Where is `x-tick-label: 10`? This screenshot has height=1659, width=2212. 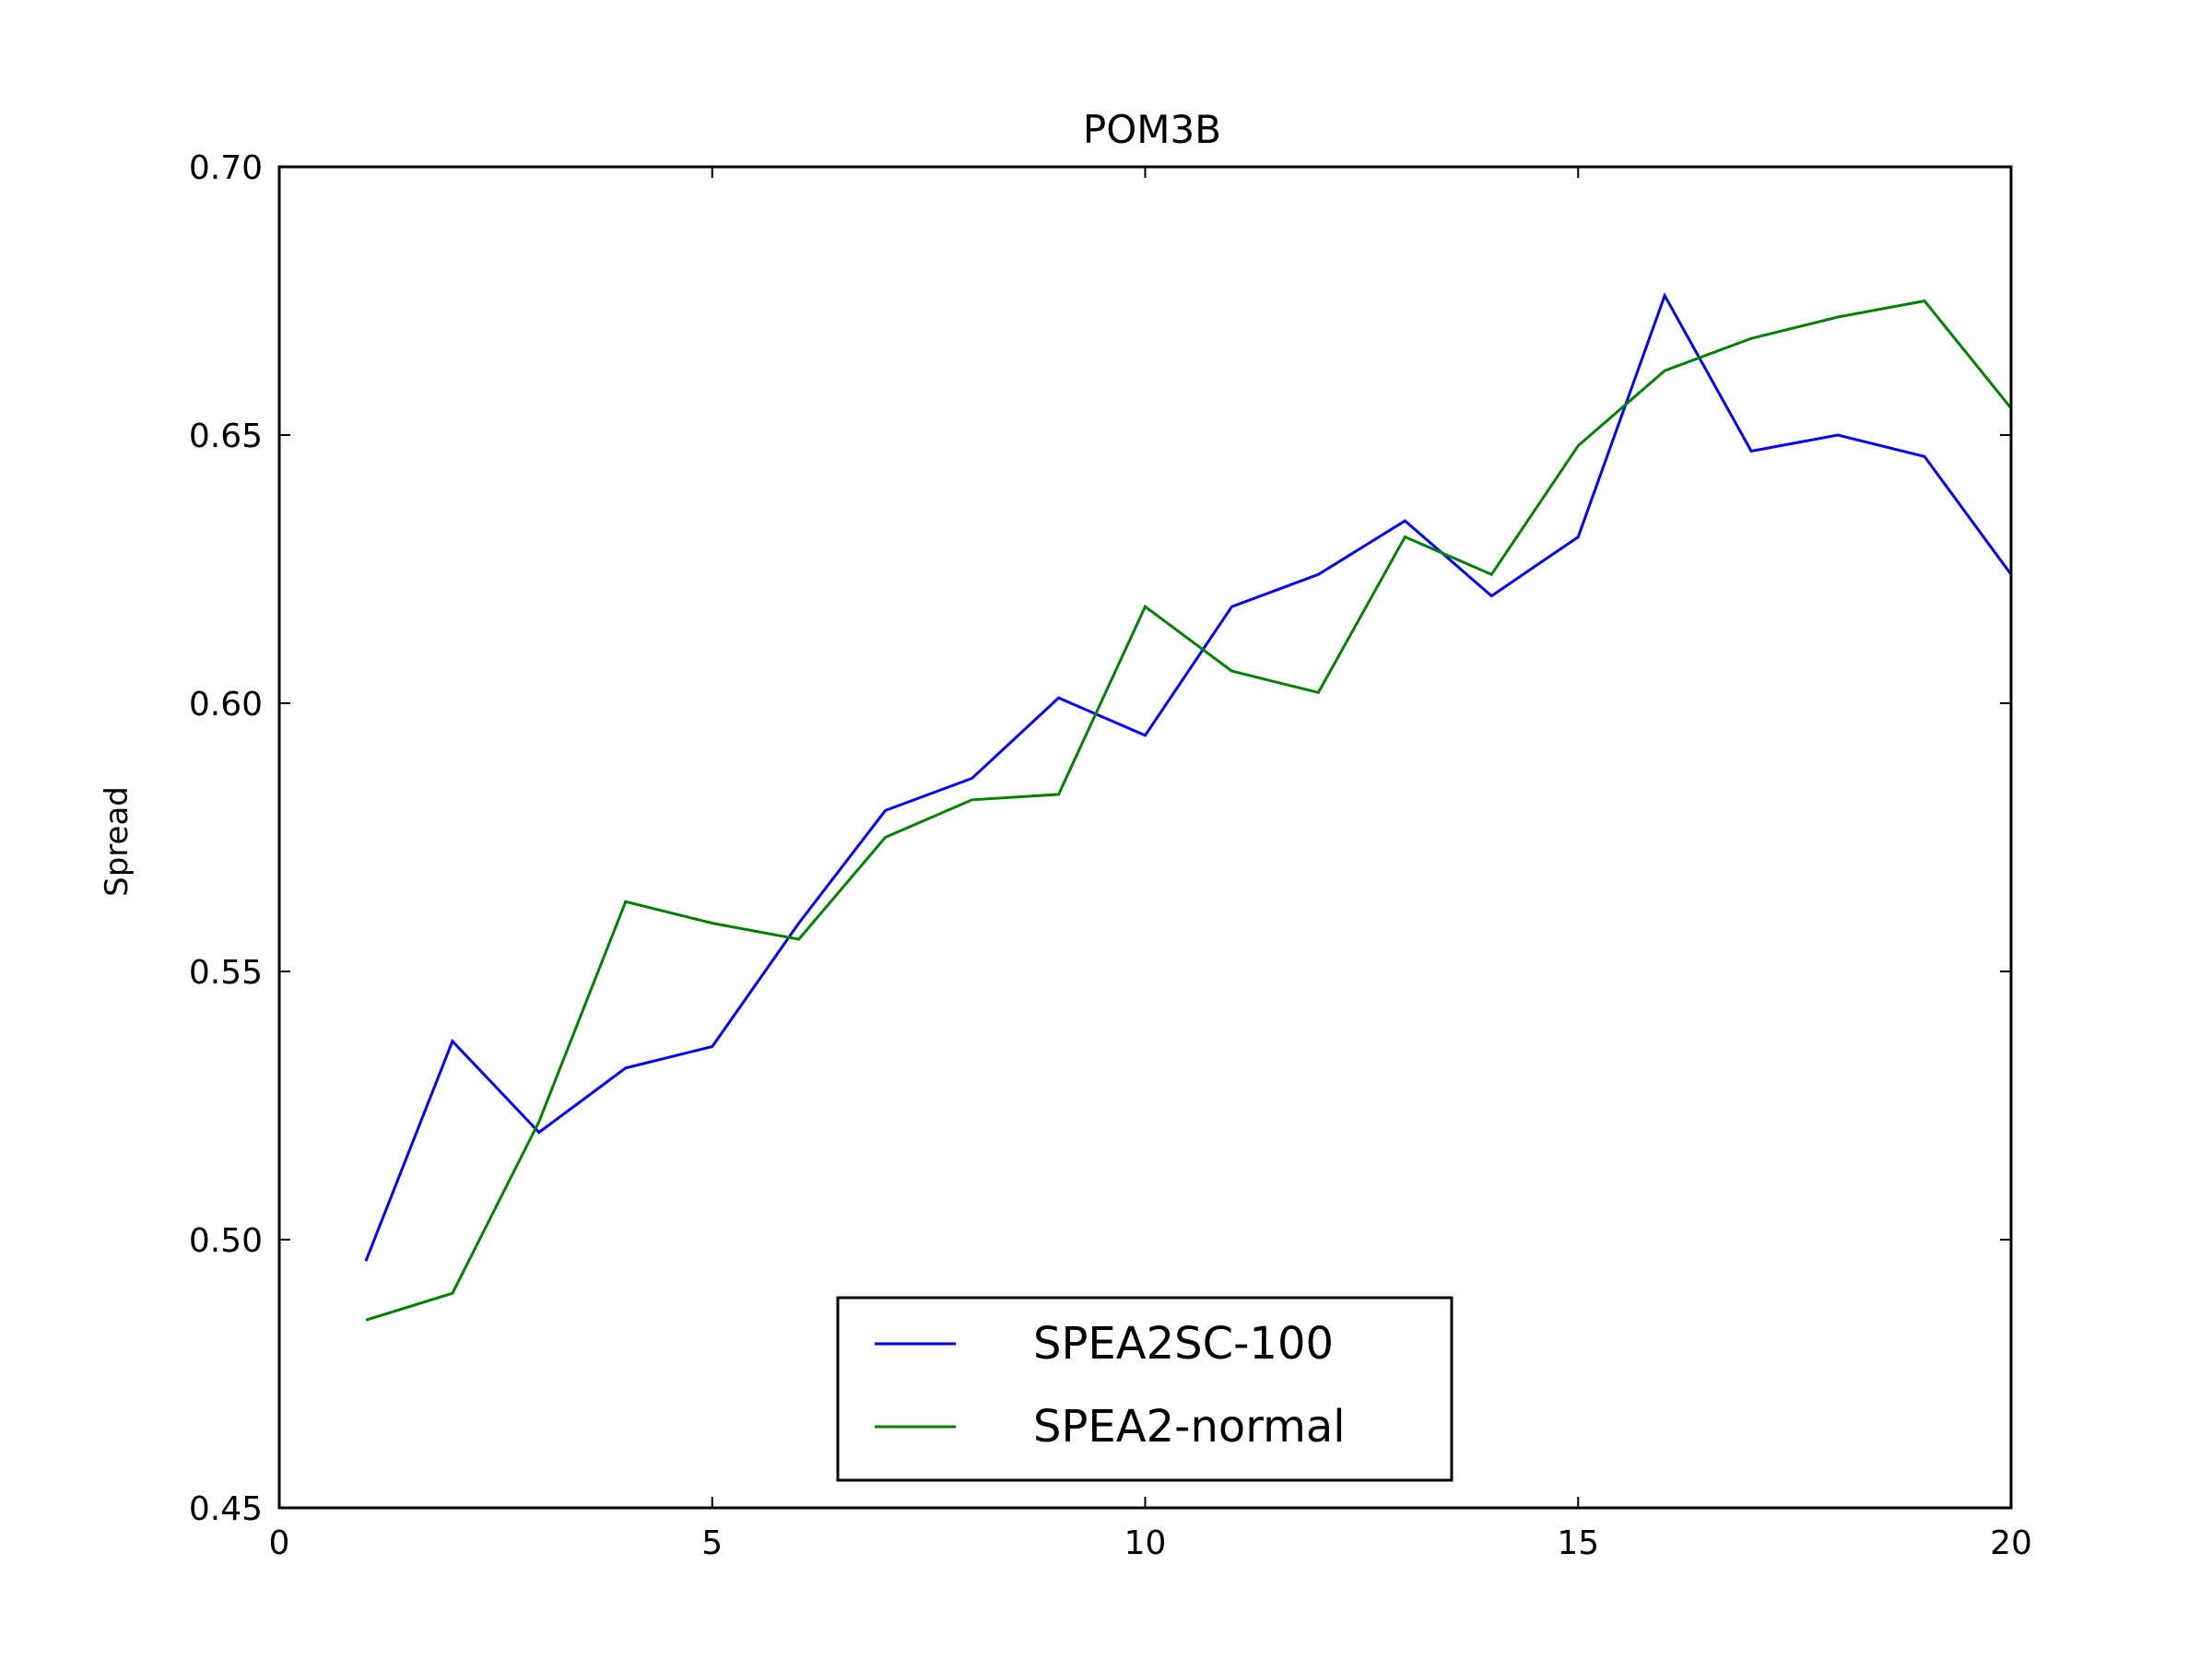 x-tick-label: 10 is located at coordinates (1145, 1543).